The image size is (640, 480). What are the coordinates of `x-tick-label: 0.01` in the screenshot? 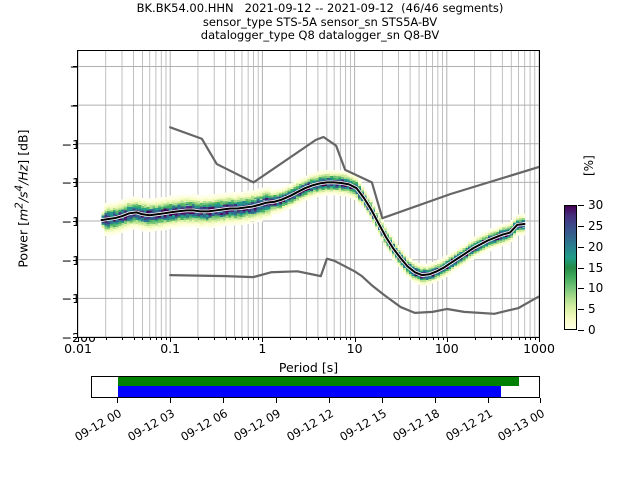 It's located at (78, 348).